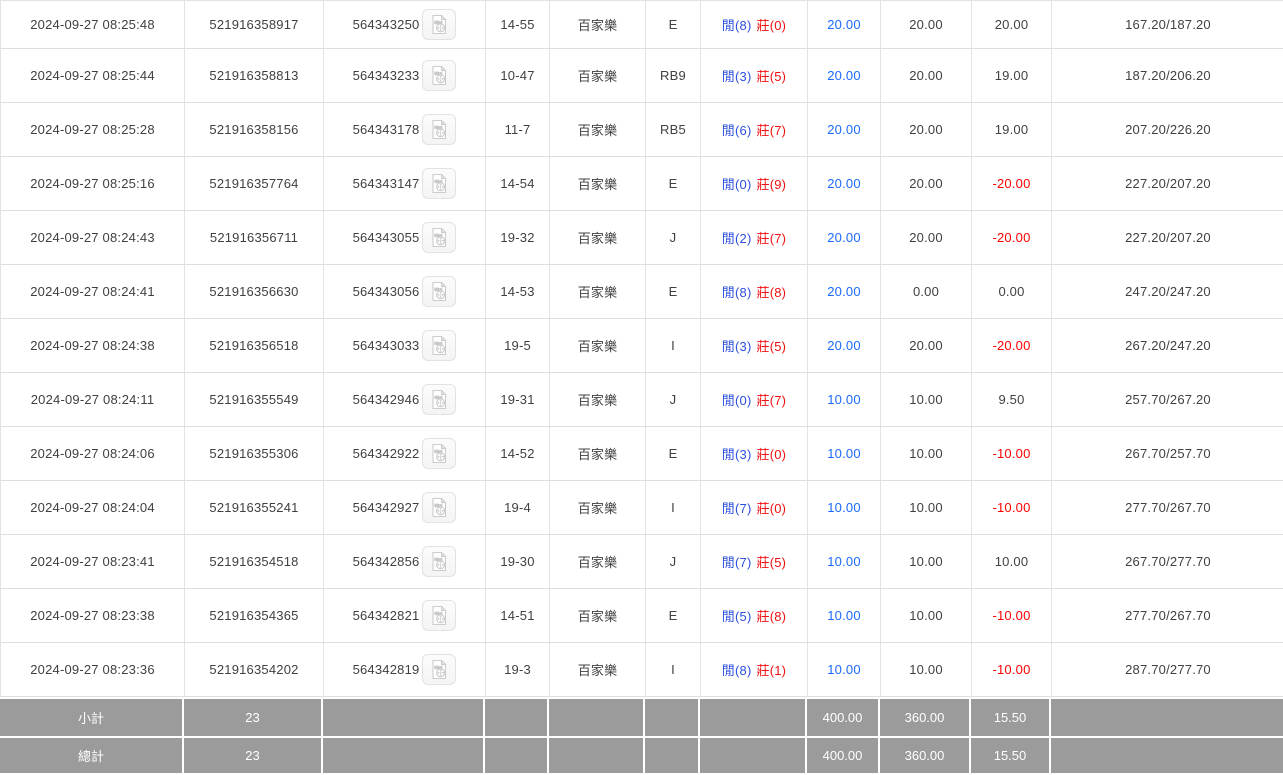 The height and width of the screenshot is (775, 1283). What do you see at coordinates (1168, 237) in the screenshot?
I see `balance-cell: 227.20/207.20` at bounding box center [1168, 237].